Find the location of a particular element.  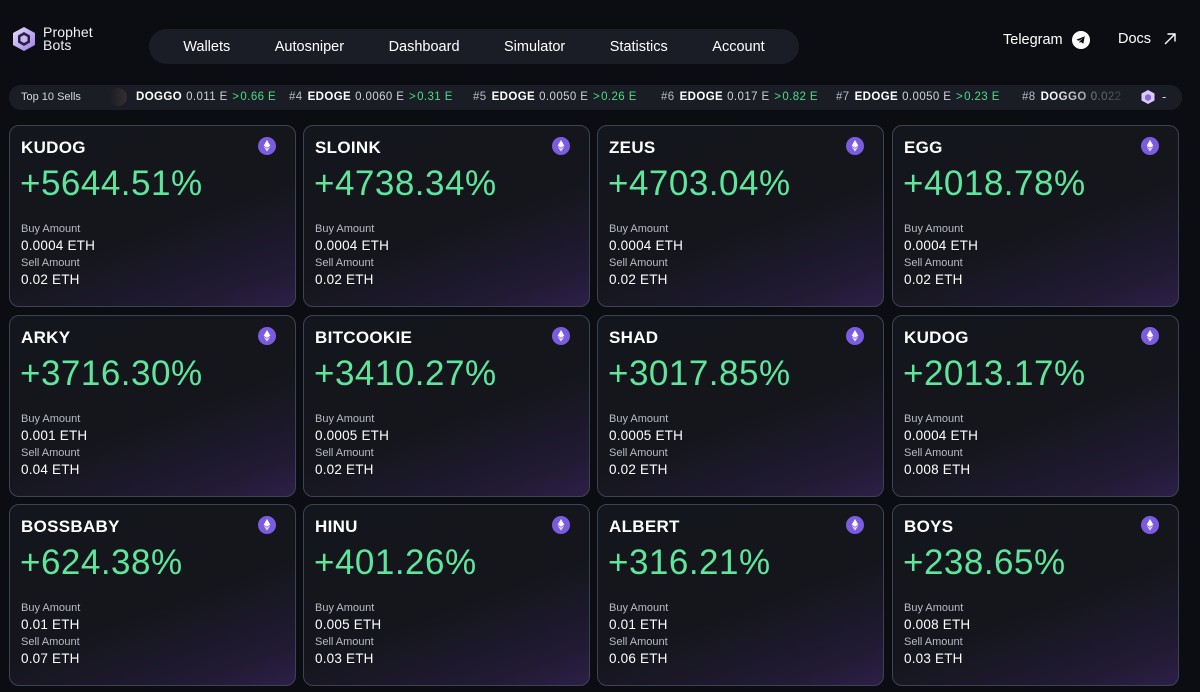

nav-item-statistics: Statistics is located at coordinates (638, 46).